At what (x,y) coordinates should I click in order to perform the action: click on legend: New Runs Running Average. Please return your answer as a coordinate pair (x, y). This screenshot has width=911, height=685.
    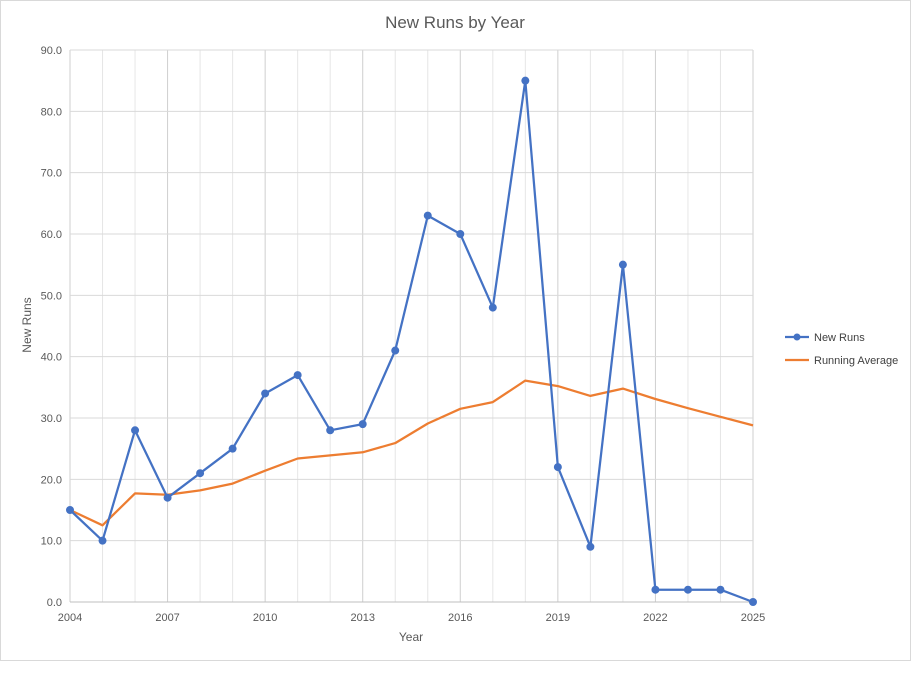
    Looking at the image, I should click on (841, 349).